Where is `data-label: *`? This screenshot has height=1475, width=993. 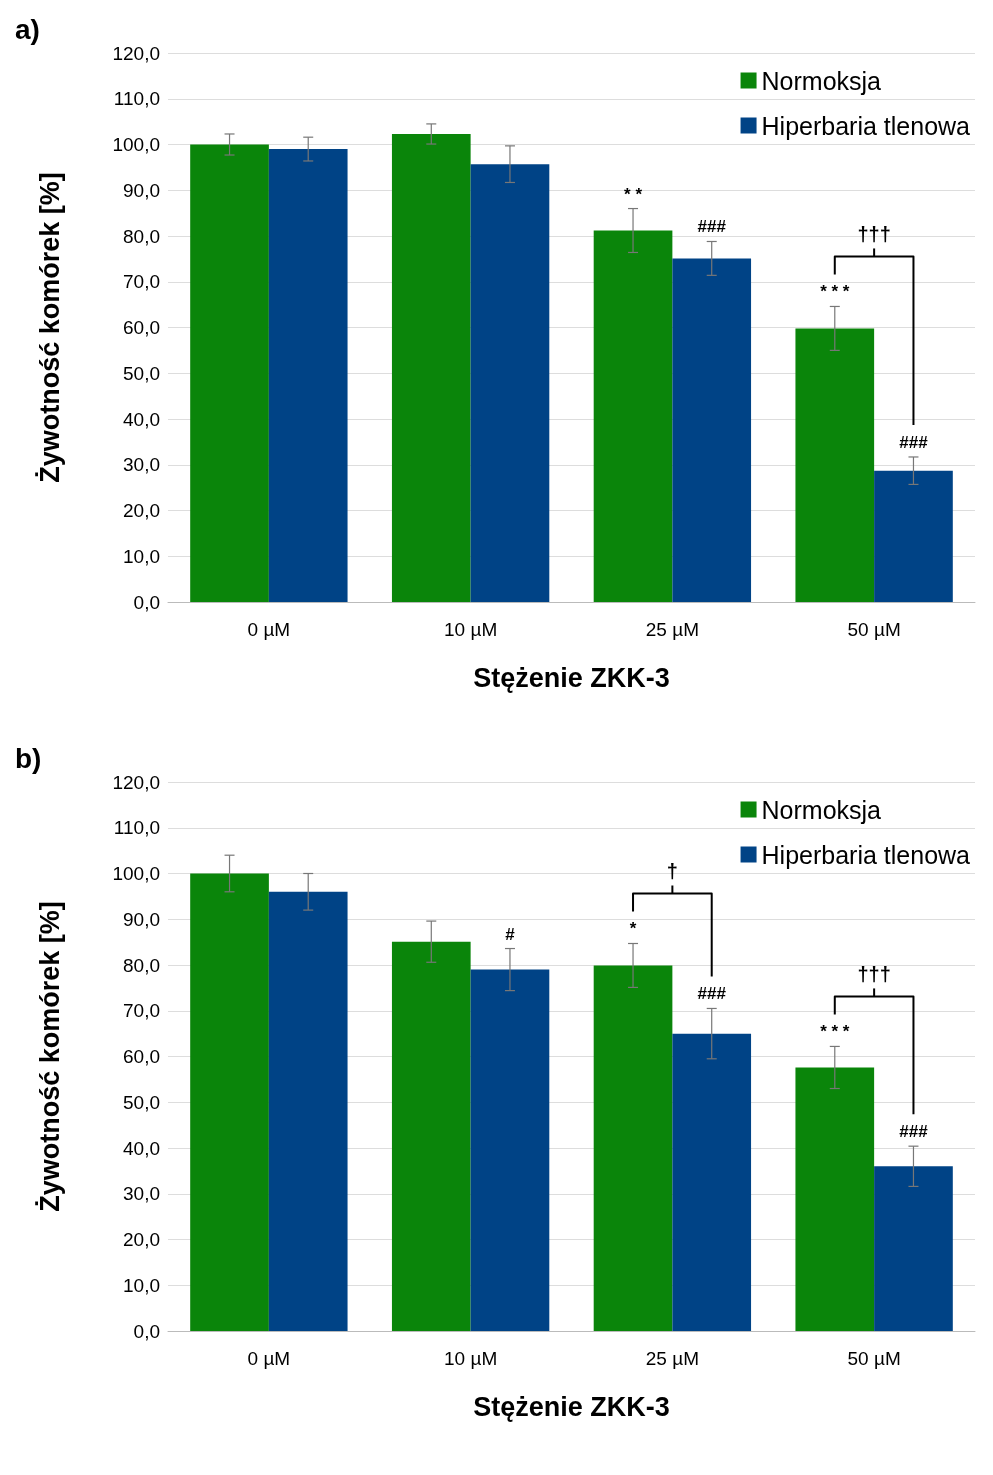 data-label: * is located at coordinates (633, 929).